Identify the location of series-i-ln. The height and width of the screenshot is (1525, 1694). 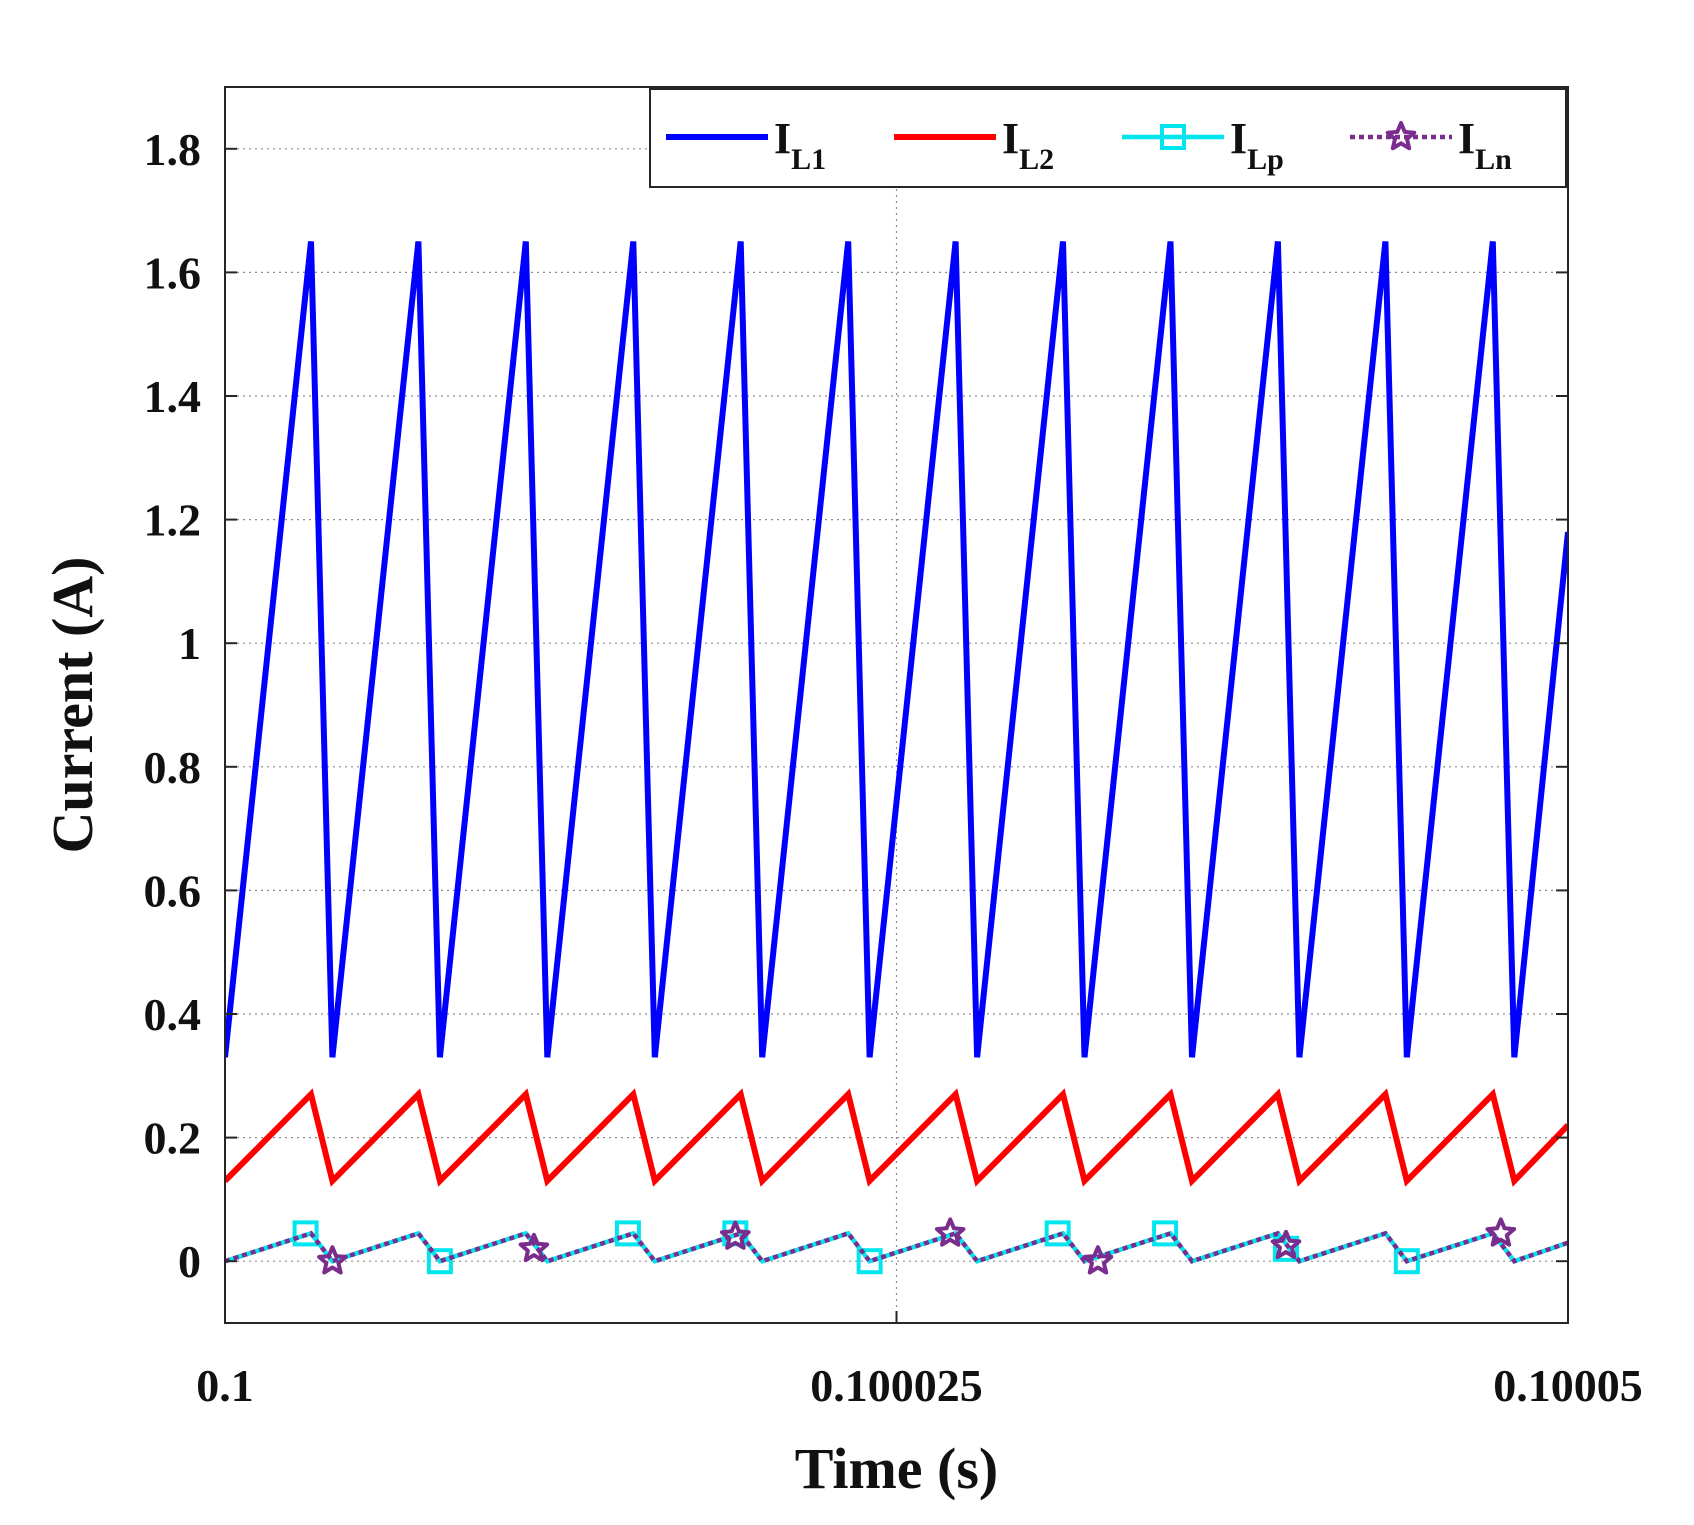
(896, 1246).